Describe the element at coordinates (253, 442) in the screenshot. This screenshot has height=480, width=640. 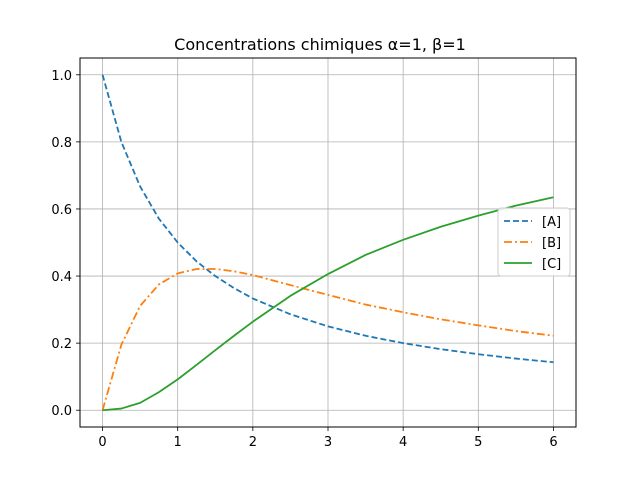
I see `x-tick-label: 2` at that location.